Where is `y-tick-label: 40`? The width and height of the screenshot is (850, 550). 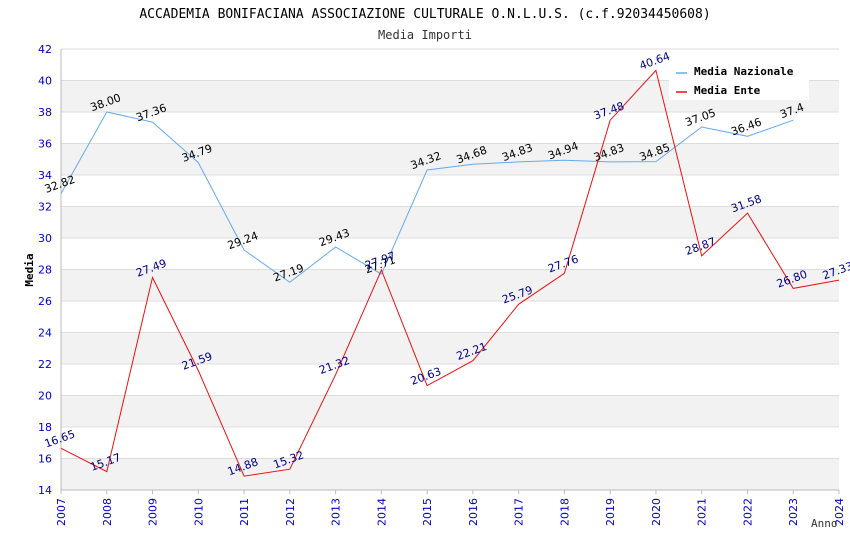 y-tick-label: 40 is located at coordinates (45, 81).